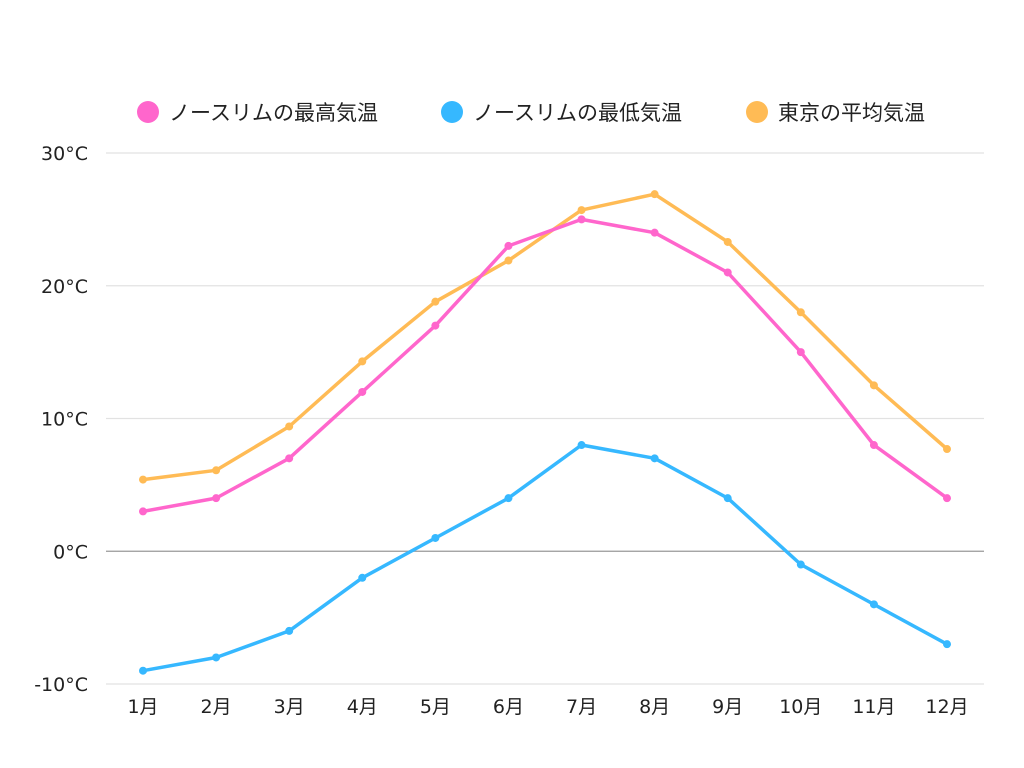 This screenshot has width=1024, height=768. What do you see at coordinates (64, 420) in the screenshot?
I see `y-tick-label: 10°C` at bounding box center [64, 420].